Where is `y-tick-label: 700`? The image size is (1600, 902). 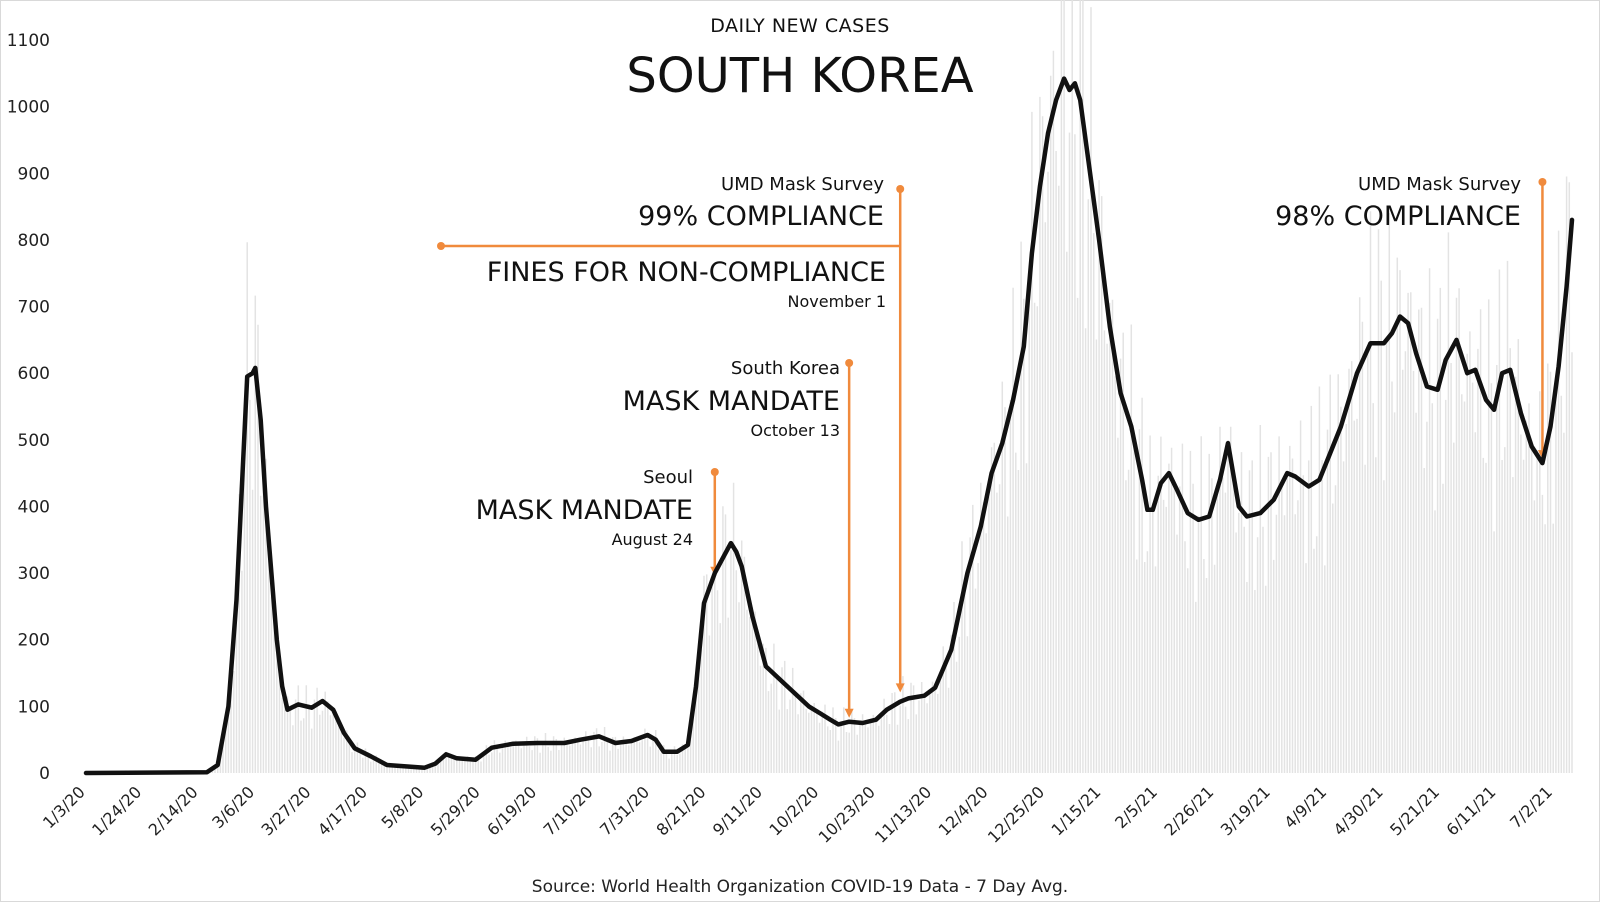
y-tick-label: 700 is located at coordinates (34, 308).